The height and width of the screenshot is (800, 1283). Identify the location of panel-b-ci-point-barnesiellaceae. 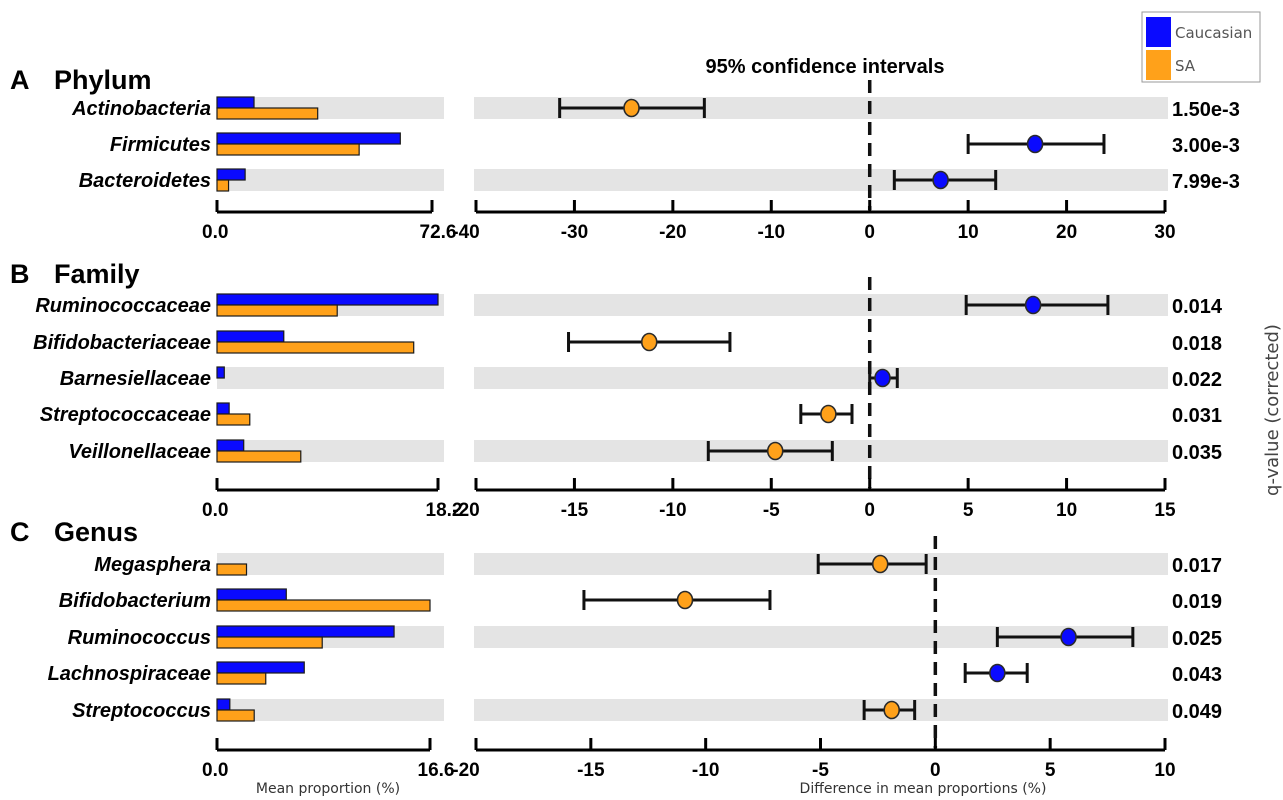
(882, 378).